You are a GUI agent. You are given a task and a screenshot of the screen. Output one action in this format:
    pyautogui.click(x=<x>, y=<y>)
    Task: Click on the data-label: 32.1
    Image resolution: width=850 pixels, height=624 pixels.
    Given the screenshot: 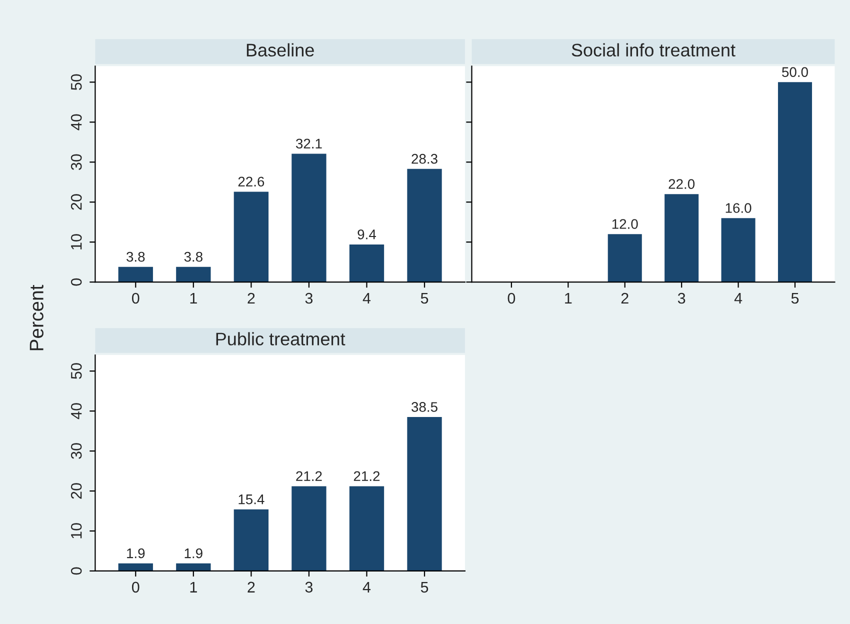 What is the action you would take?
    pyautogui.click(x=309, y=143)
    